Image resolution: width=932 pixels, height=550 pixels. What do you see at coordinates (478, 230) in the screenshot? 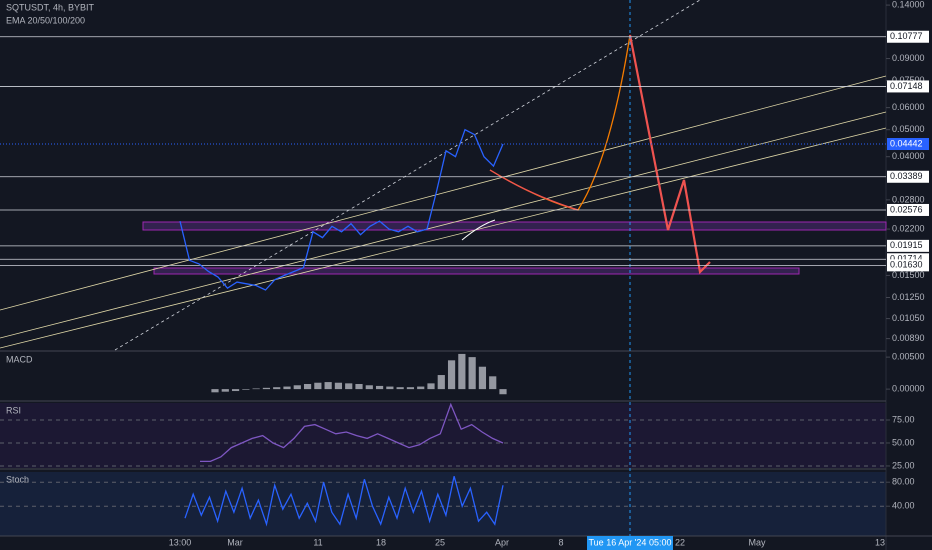
I see `ema-line` at bounding box center [478, 230].